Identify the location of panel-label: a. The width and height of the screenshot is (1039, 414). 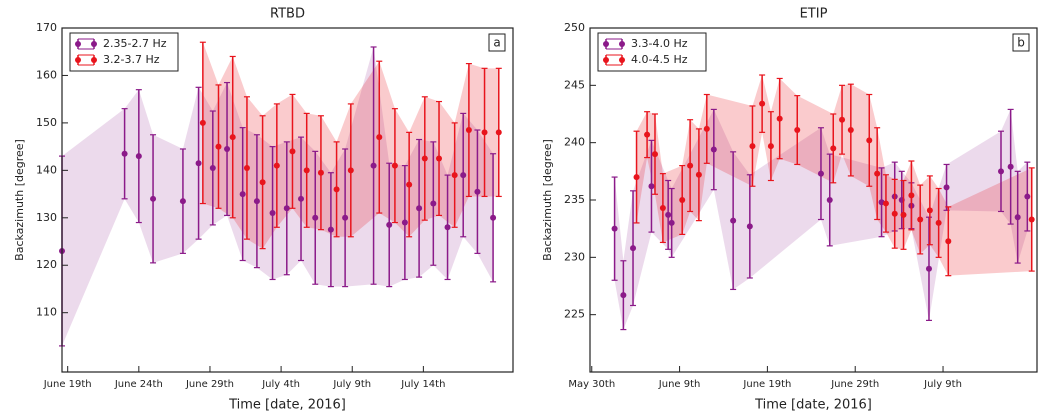
(496, 43).